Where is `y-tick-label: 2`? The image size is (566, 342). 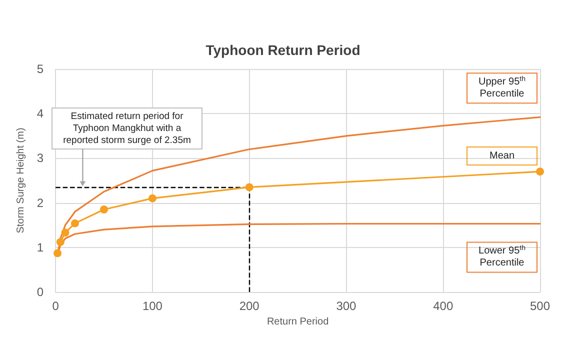
y-tick-label: 2 is located at coordinates (40, 203).